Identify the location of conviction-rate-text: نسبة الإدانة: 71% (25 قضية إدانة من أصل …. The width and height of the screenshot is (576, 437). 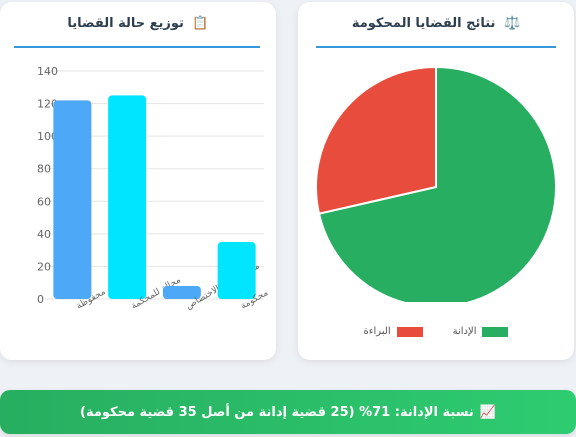
(277, 412).